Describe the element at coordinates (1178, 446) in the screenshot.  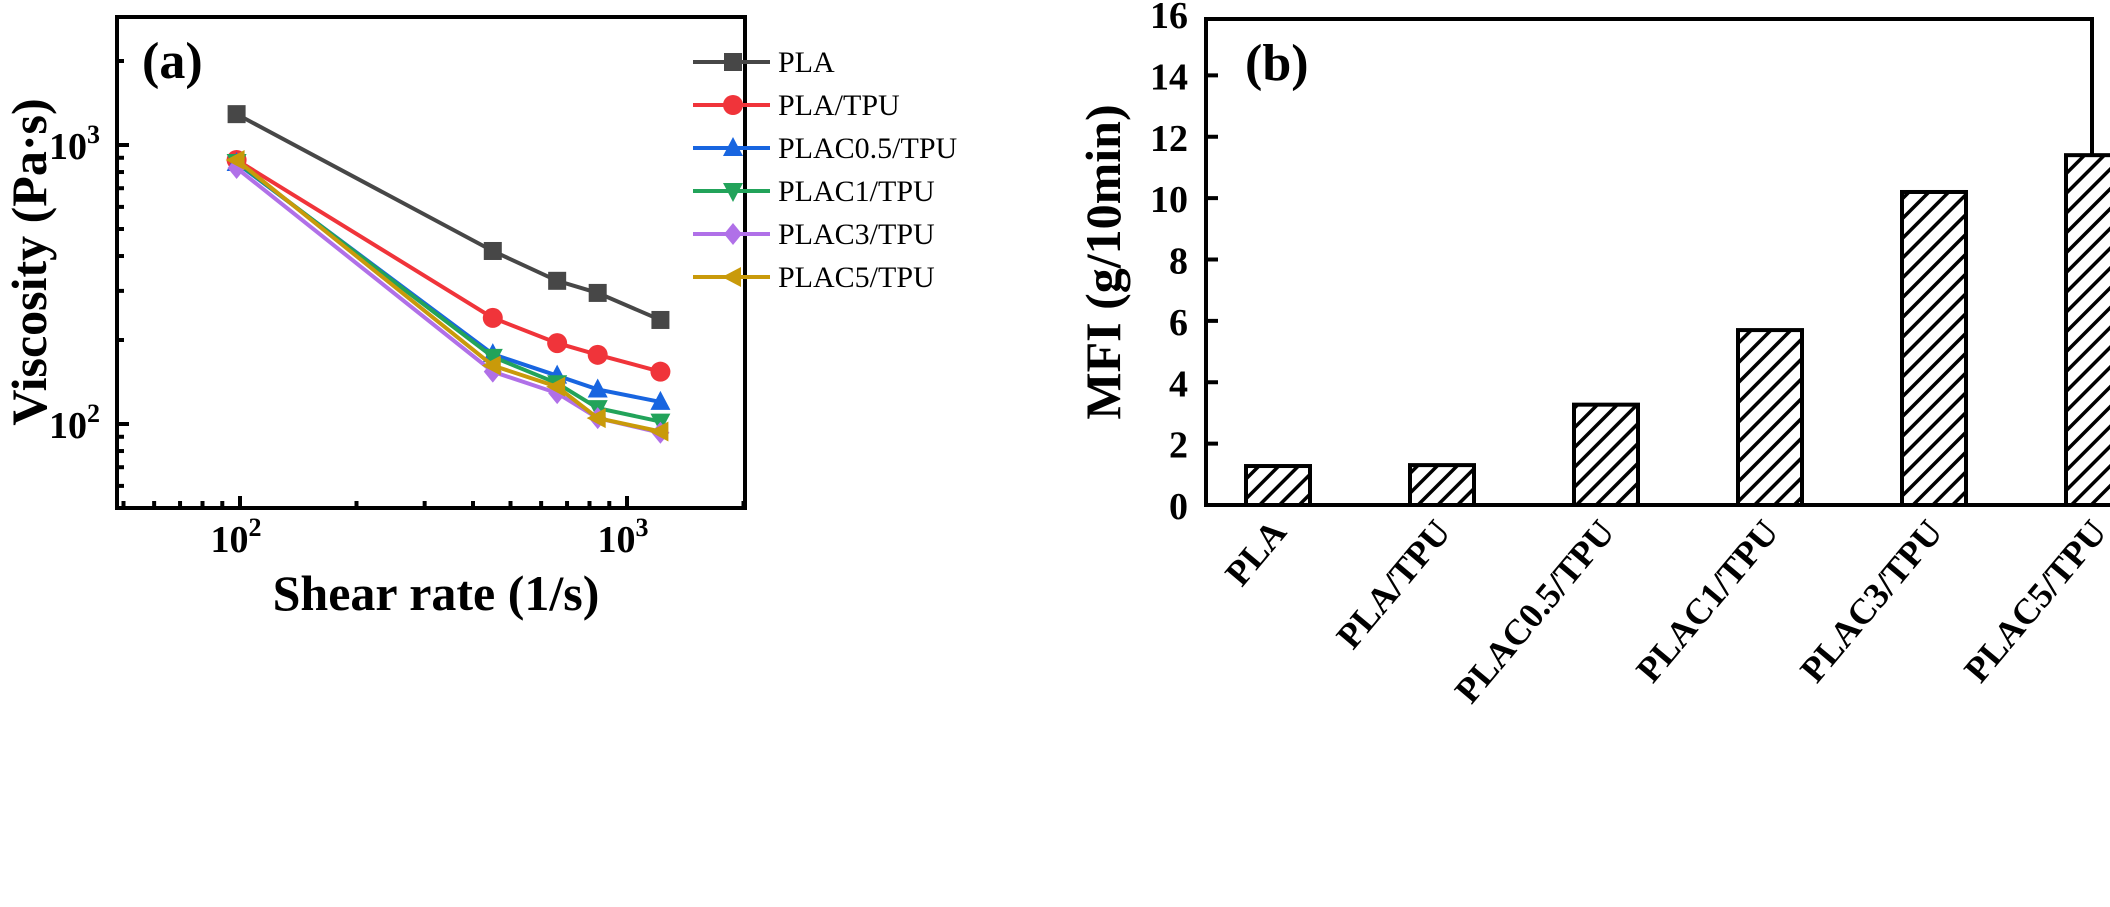
I see `y-tick-label: 2` at that location.